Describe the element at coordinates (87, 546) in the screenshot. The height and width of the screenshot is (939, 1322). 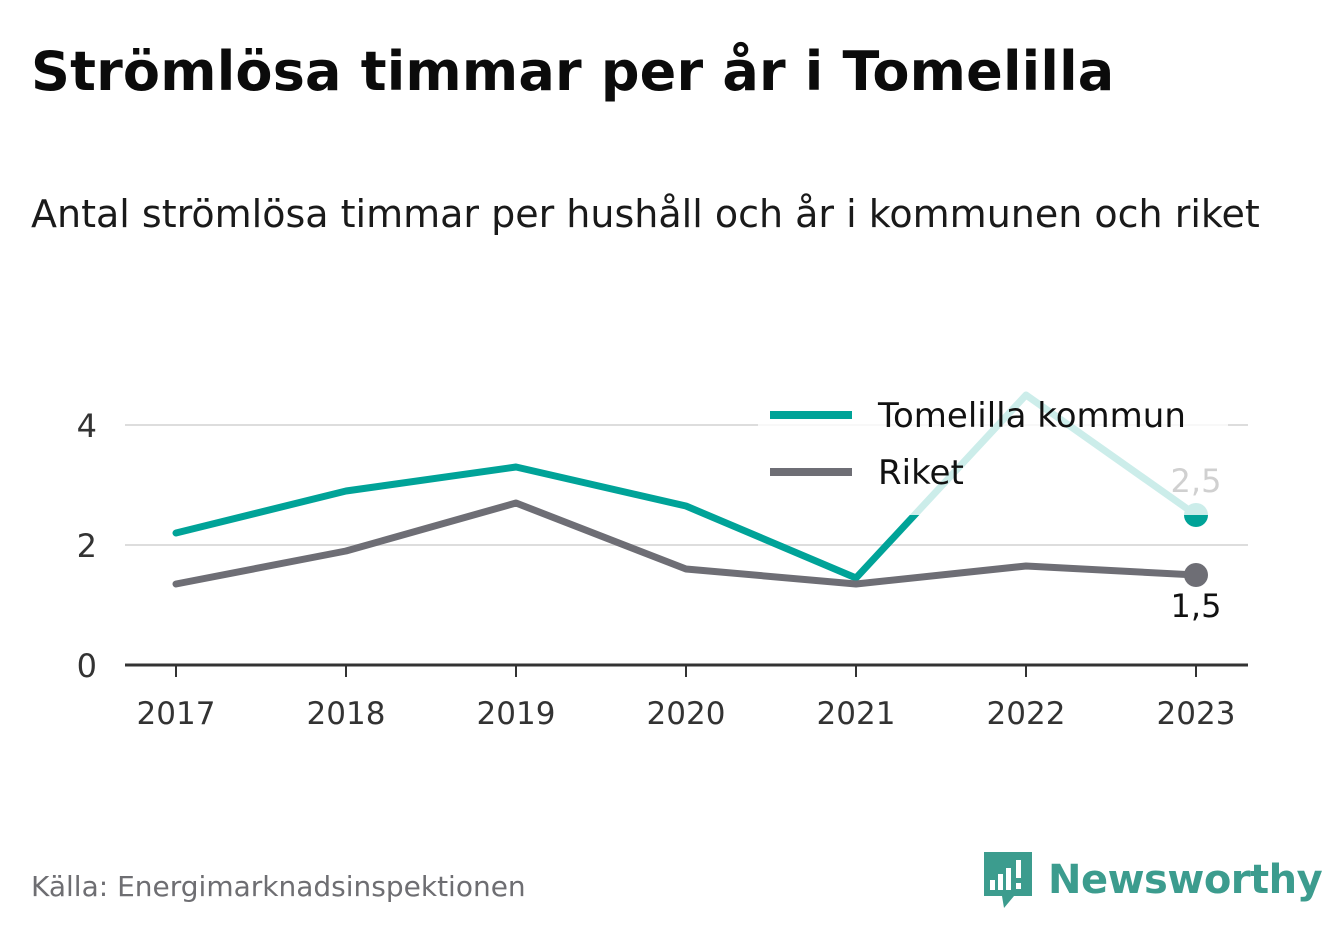
I see `y-tick-label: 2` at that location.